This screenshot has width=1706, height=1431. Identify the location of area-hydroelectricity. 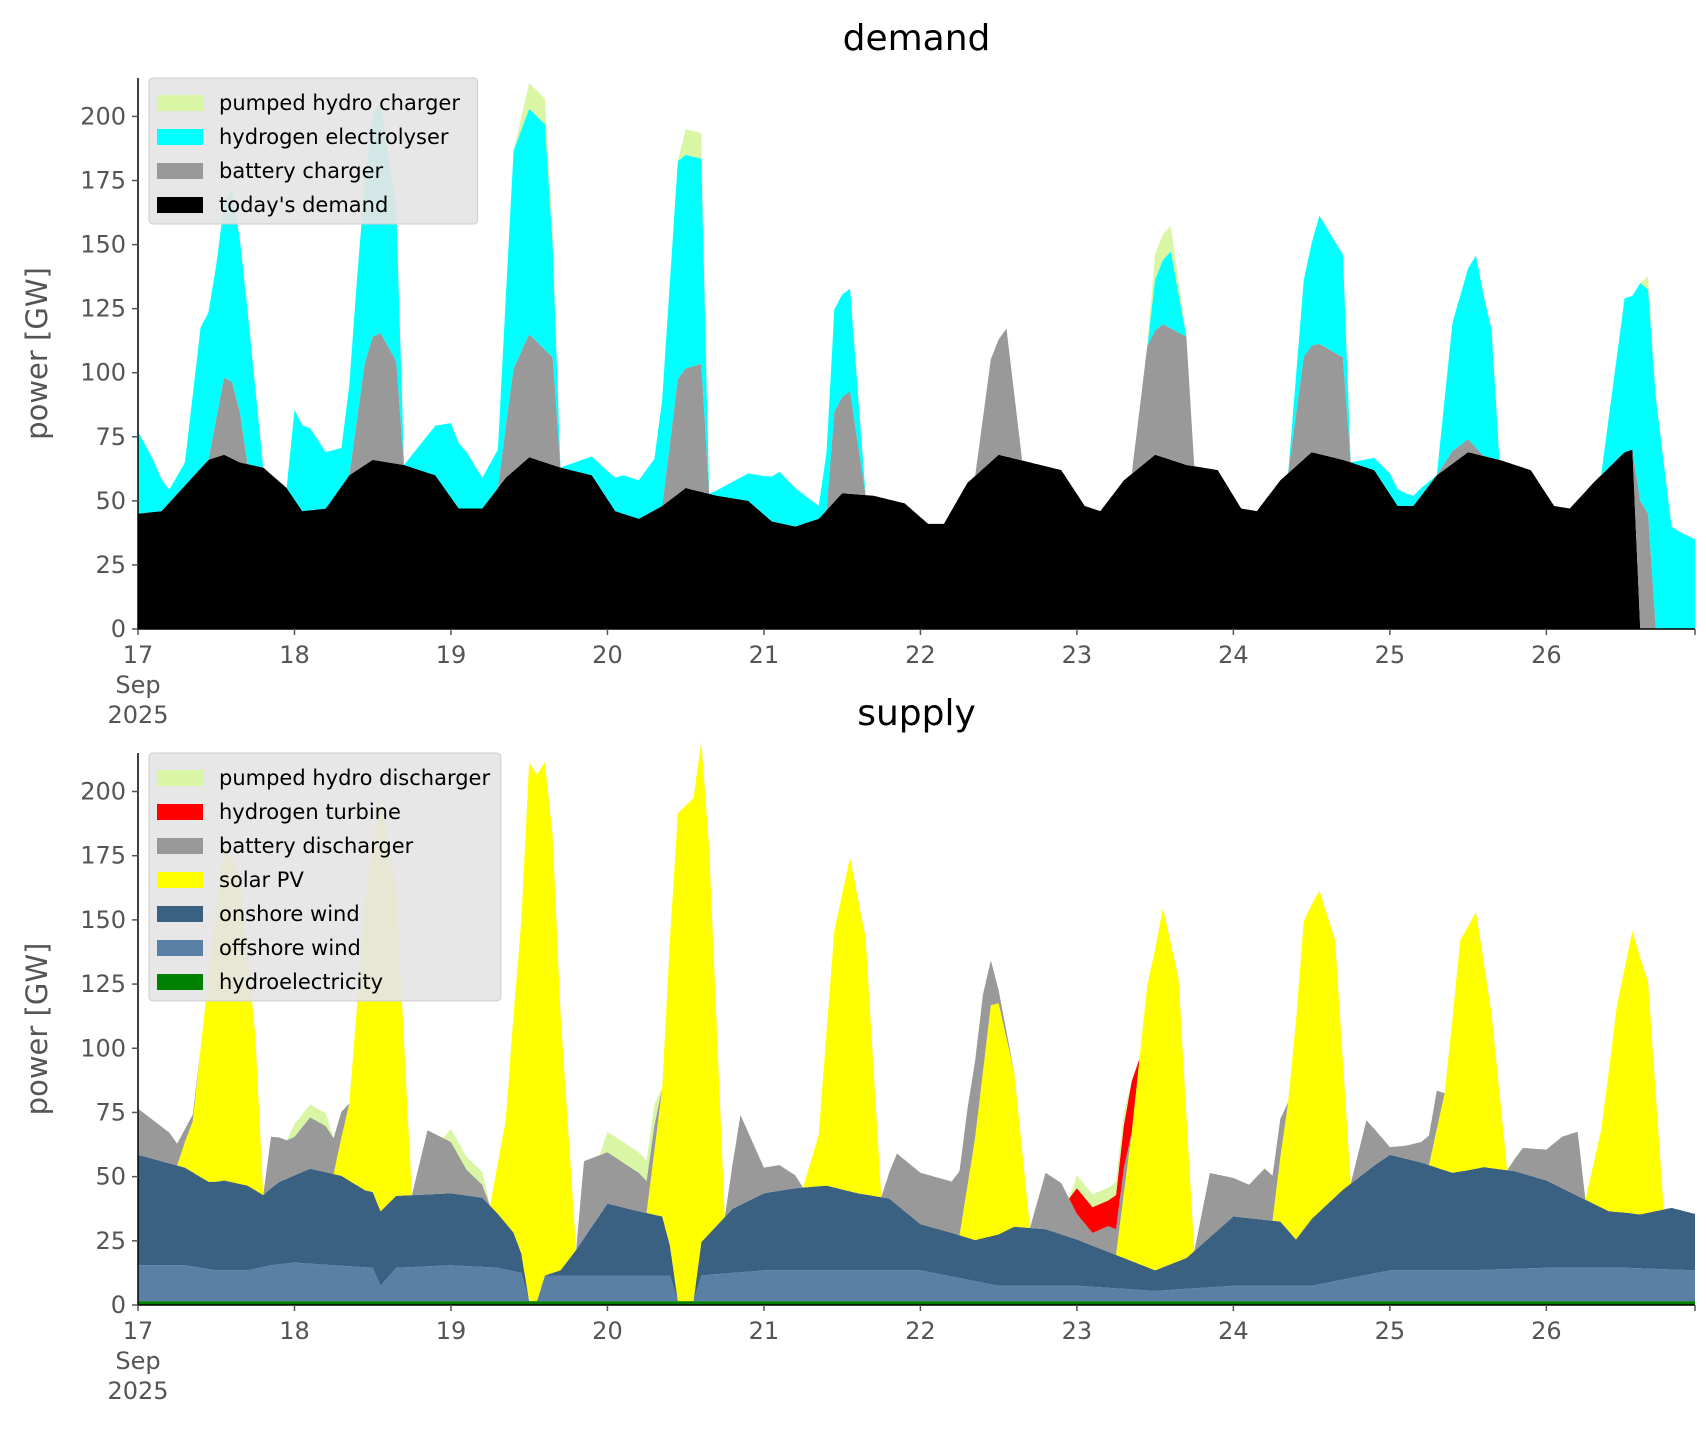
(916, 1303).